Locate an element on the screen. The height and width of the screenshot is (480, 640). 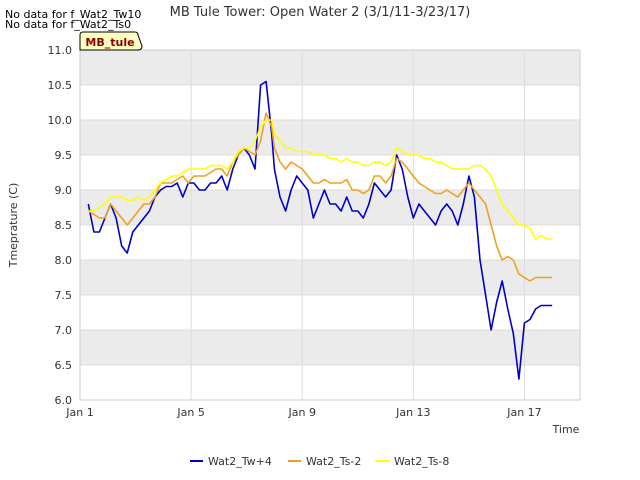
y-tick-label: 7.5 is located at coordinates (64, 295).